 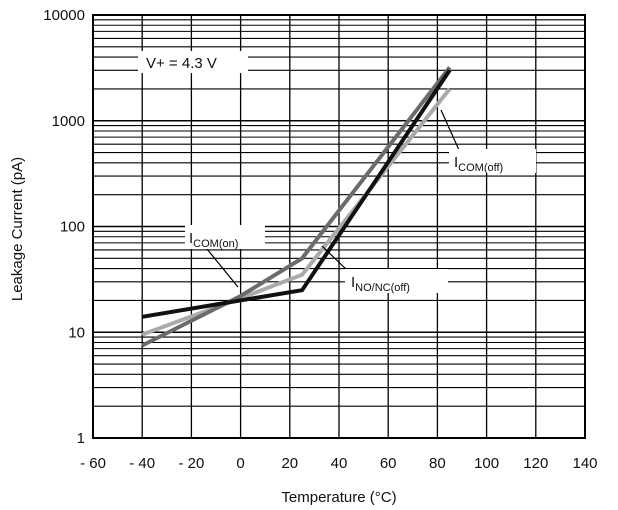 I want to click on x-tick-label: - 20, so click(x=191, y=463).